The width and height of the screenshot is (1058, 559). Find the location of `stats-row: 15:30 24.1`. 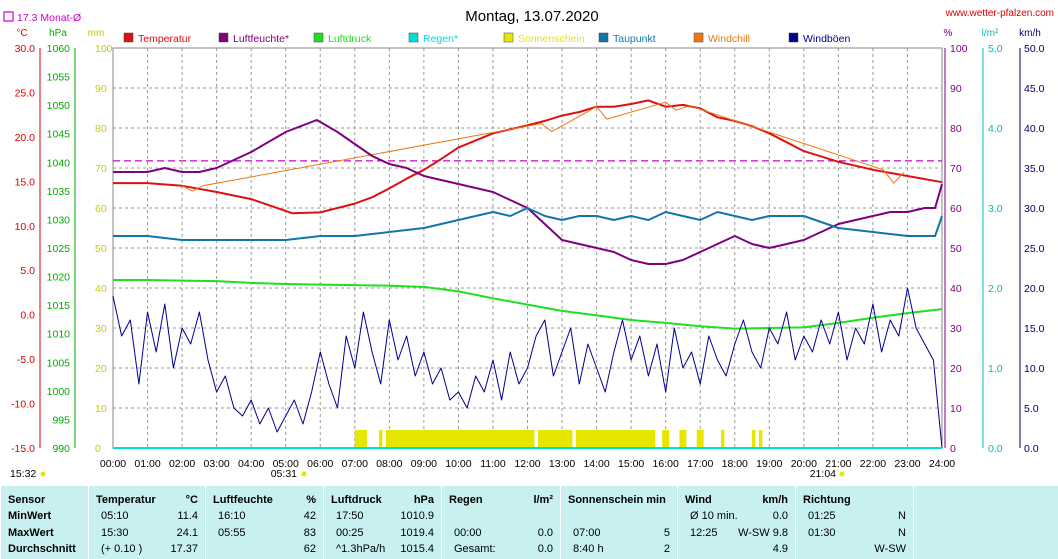

stats-row: 15:30 24.1 is located at coordinates (147, 533).